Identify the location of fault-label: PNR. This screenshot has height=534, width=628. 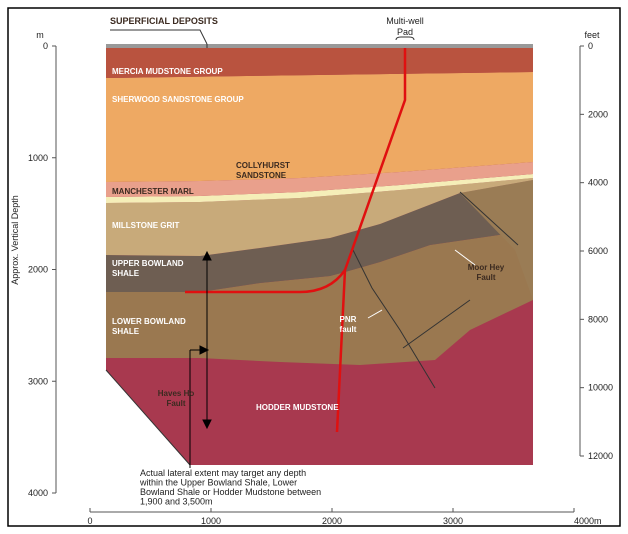
(348, 319).